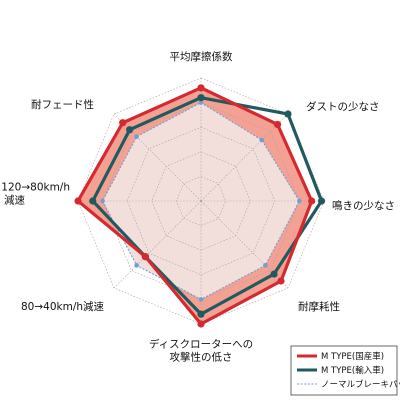  What do you see at coordinates (201, 102) in the screenshot?
I see `point-s2-a0` at bounding box center [201, 102].